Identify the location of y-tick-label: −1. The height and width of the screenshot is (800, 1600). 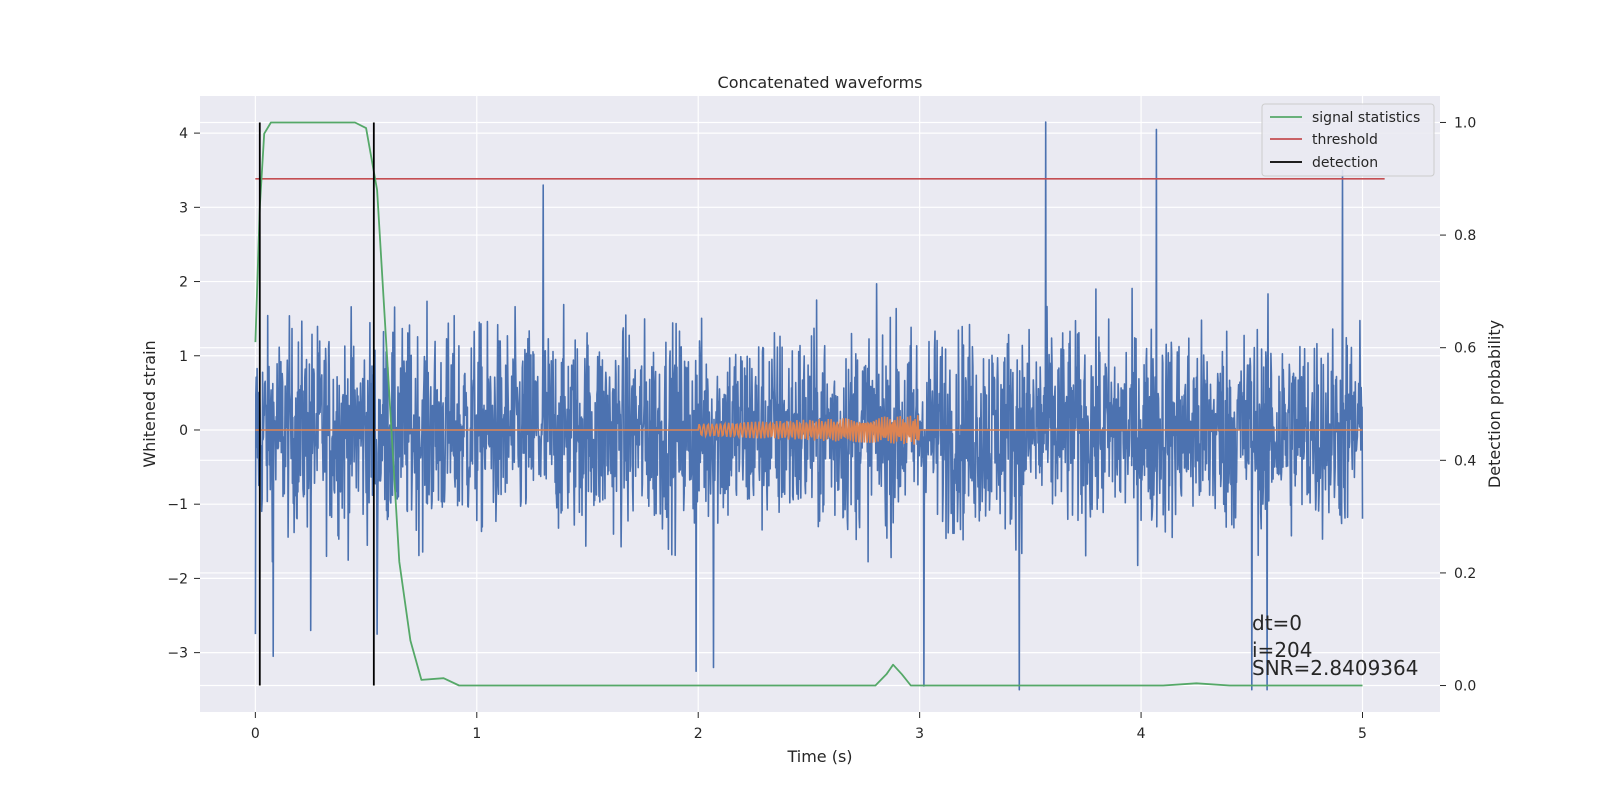
(177, 505).